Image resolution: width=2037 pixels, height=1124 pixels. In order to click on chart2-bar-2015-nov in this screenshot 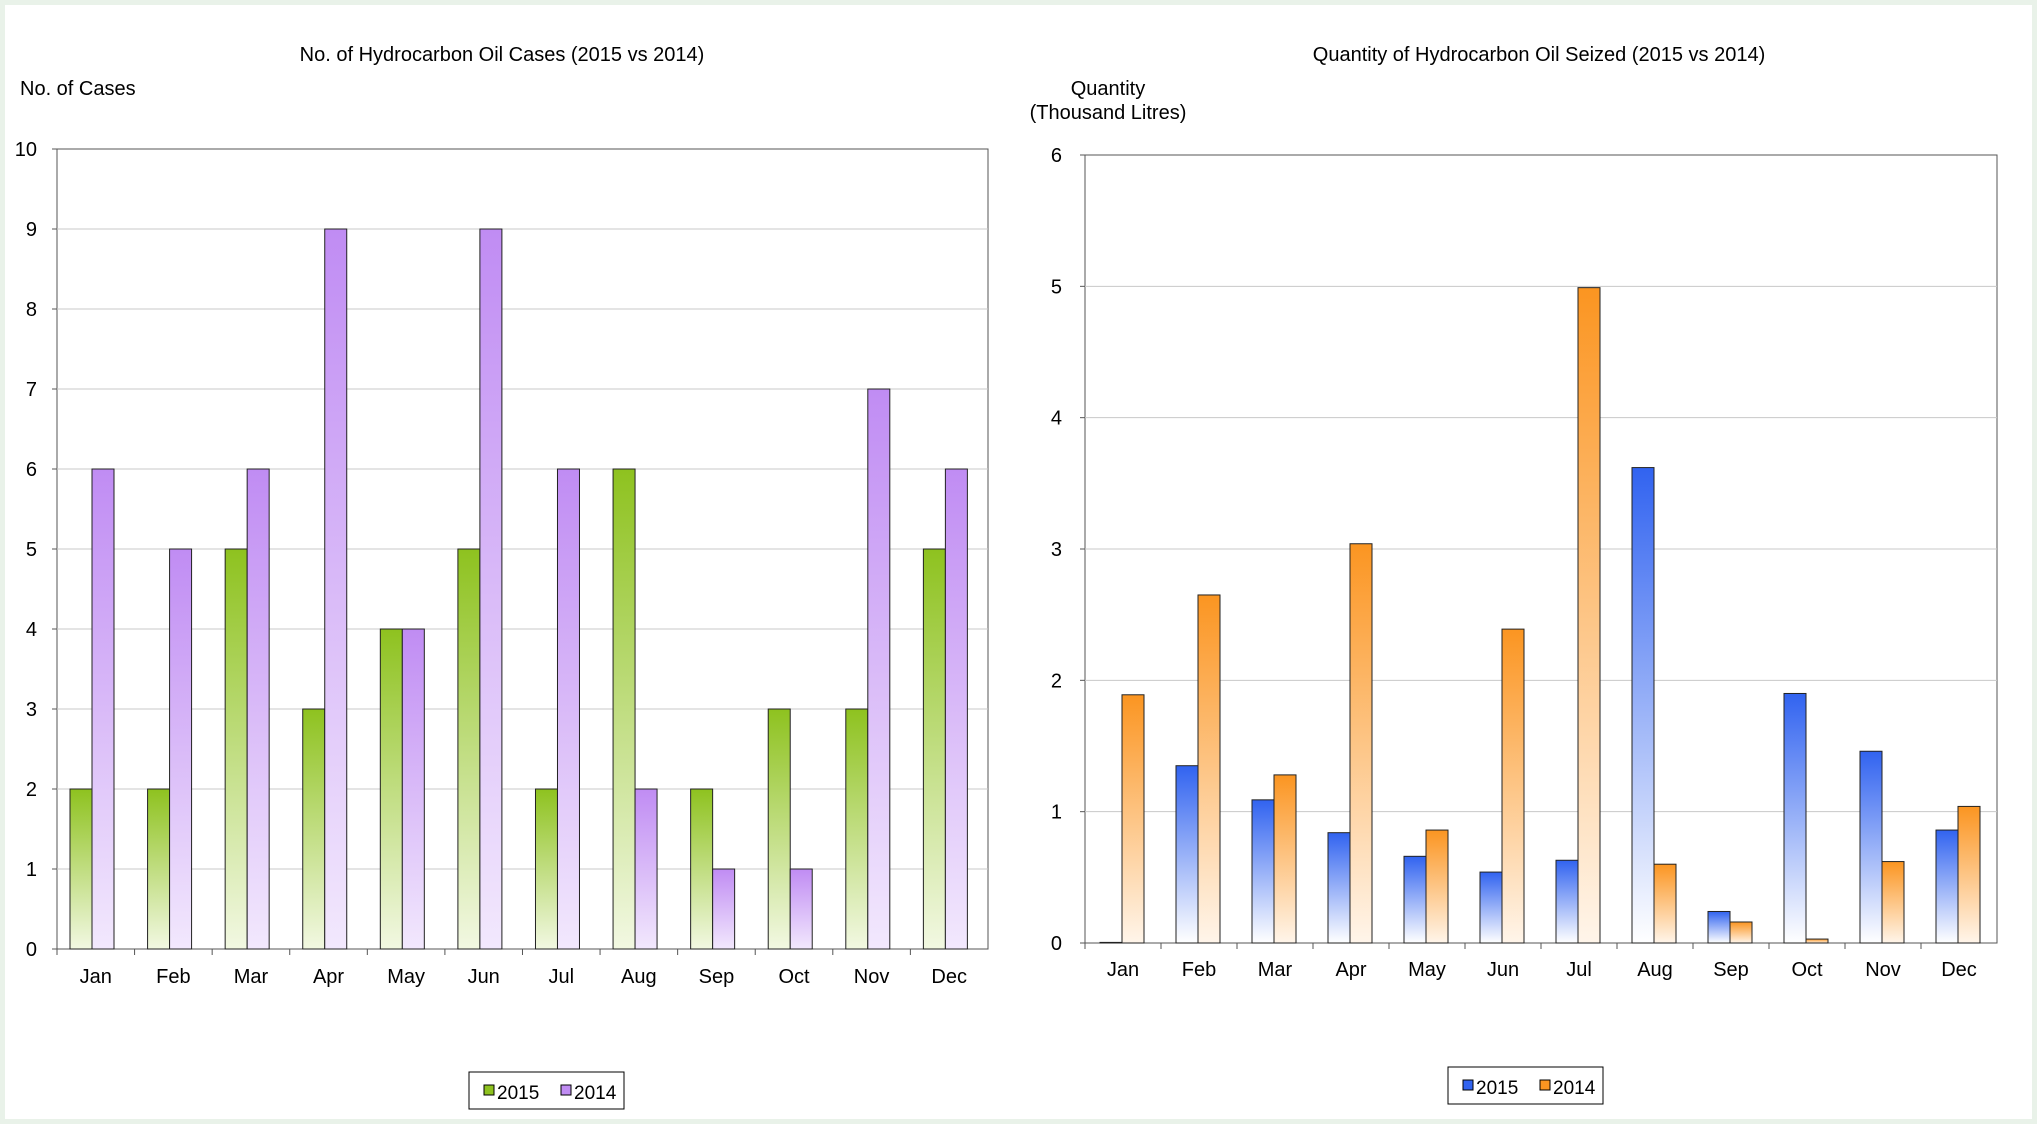, I will do `click(1871, 847)`.